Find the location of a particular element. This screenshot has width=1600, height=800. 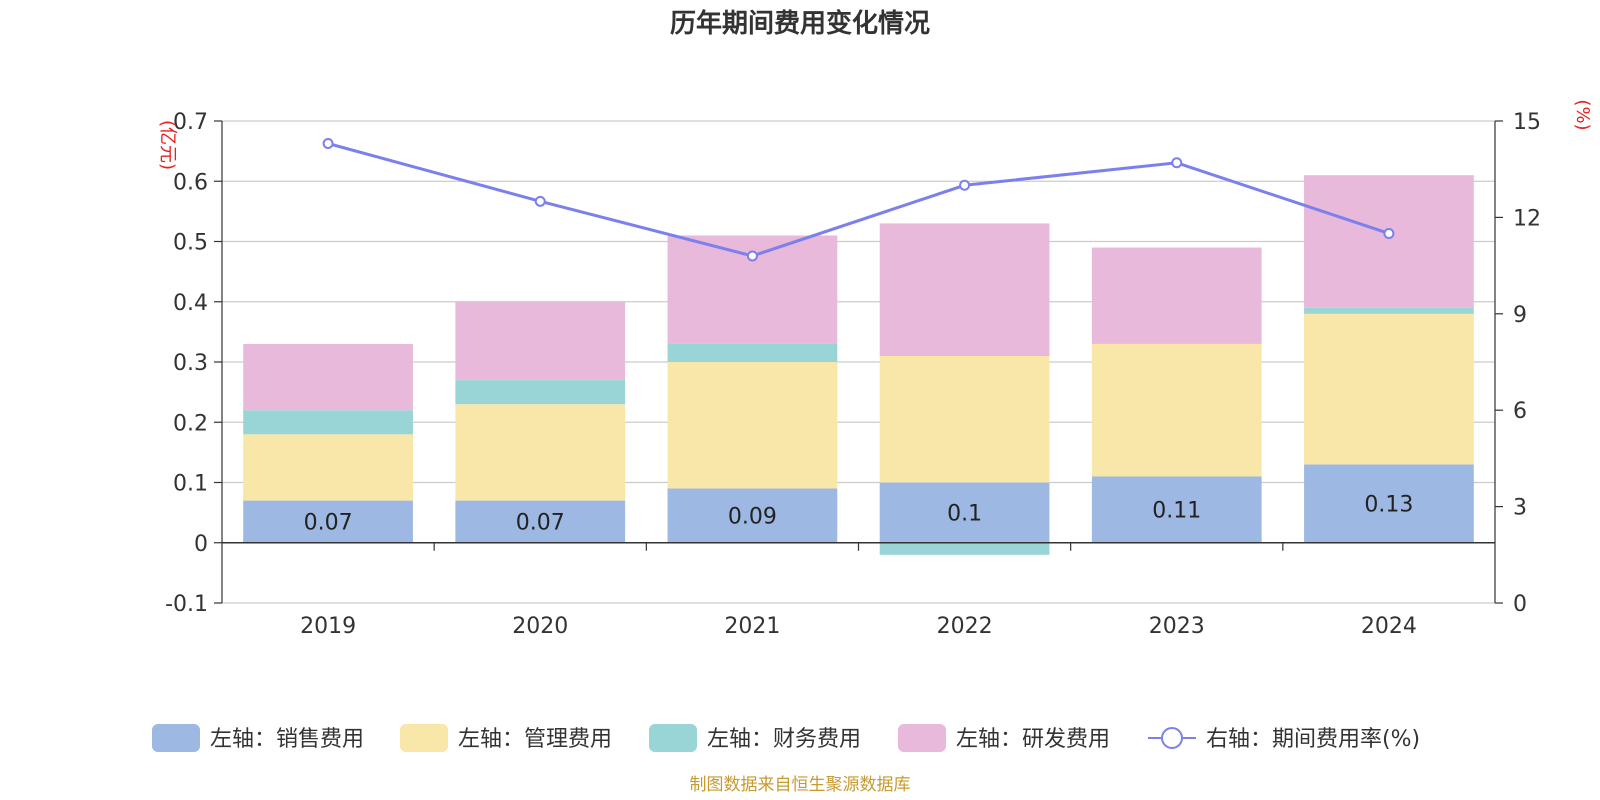

x-tick-label: 2019 is located at coordinates (328, 626).